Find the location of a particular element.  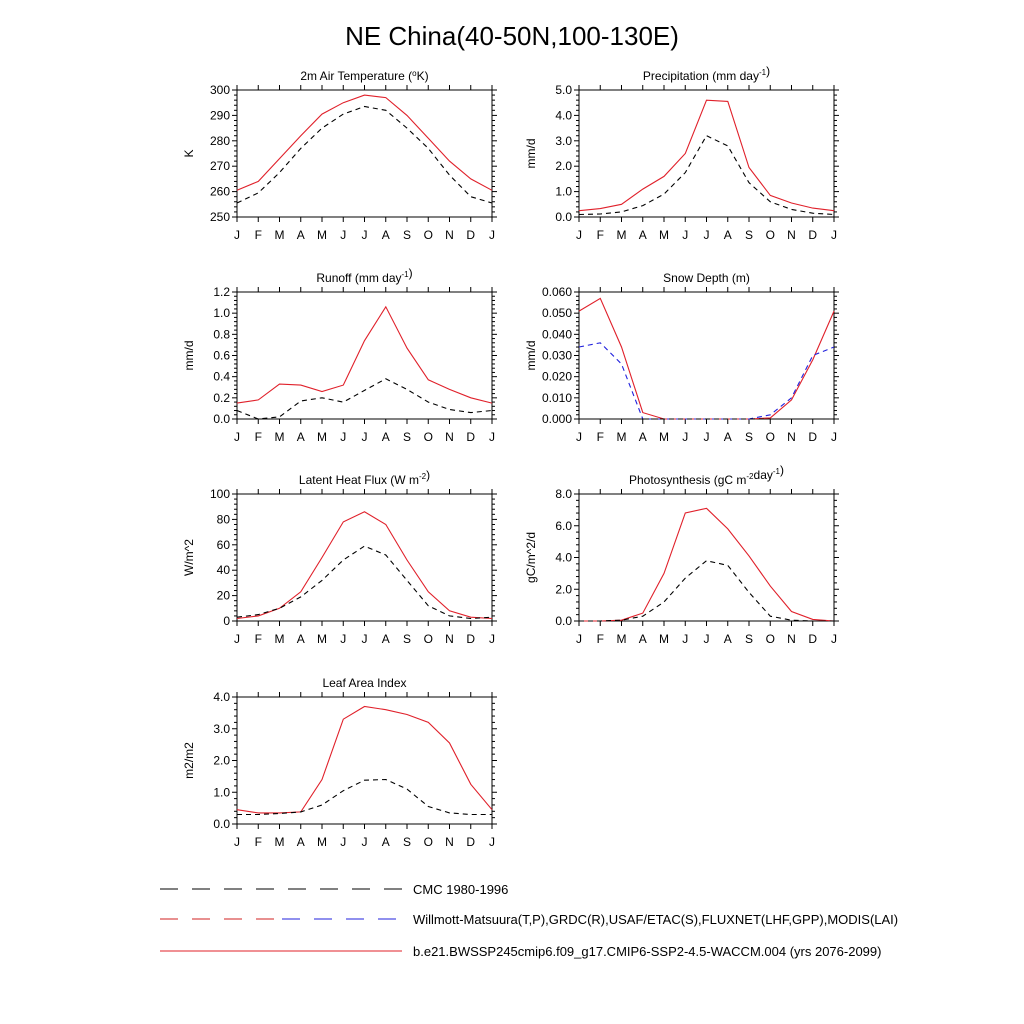

y-tick-label: 8.0 is located at coordinates (563, 494).